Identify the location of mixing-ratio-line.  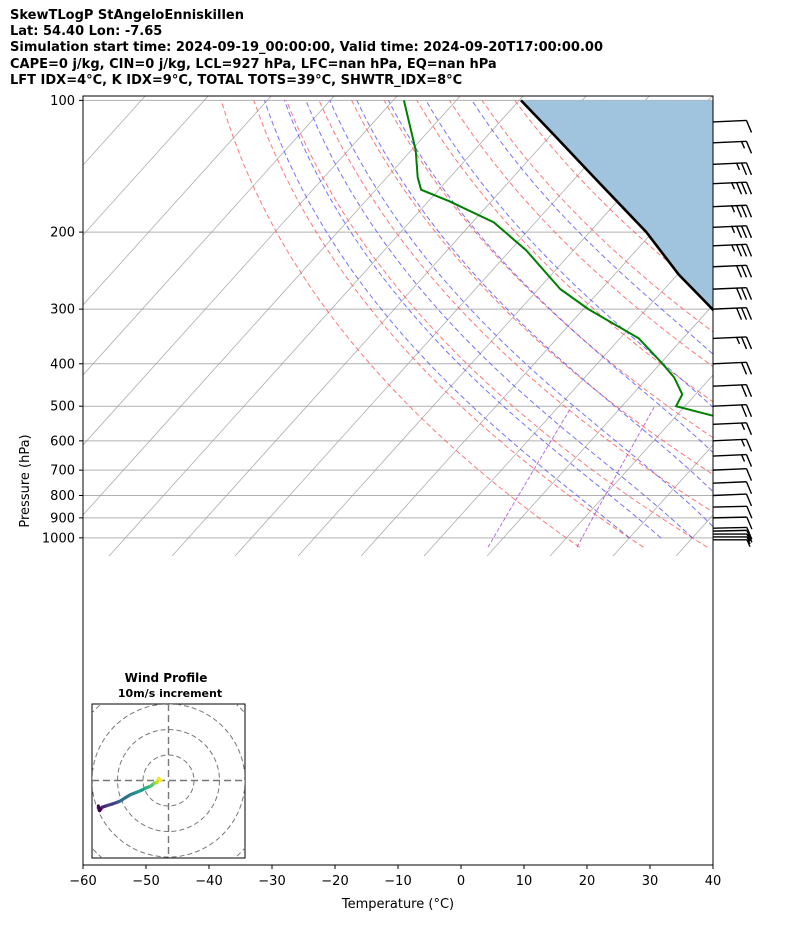
(530, 476).